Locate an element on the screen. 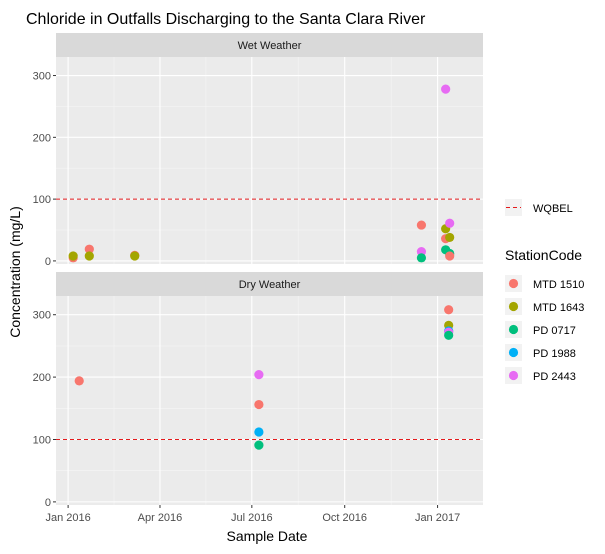  legend-label: PD 0717 is located at coordinates (554, 331).